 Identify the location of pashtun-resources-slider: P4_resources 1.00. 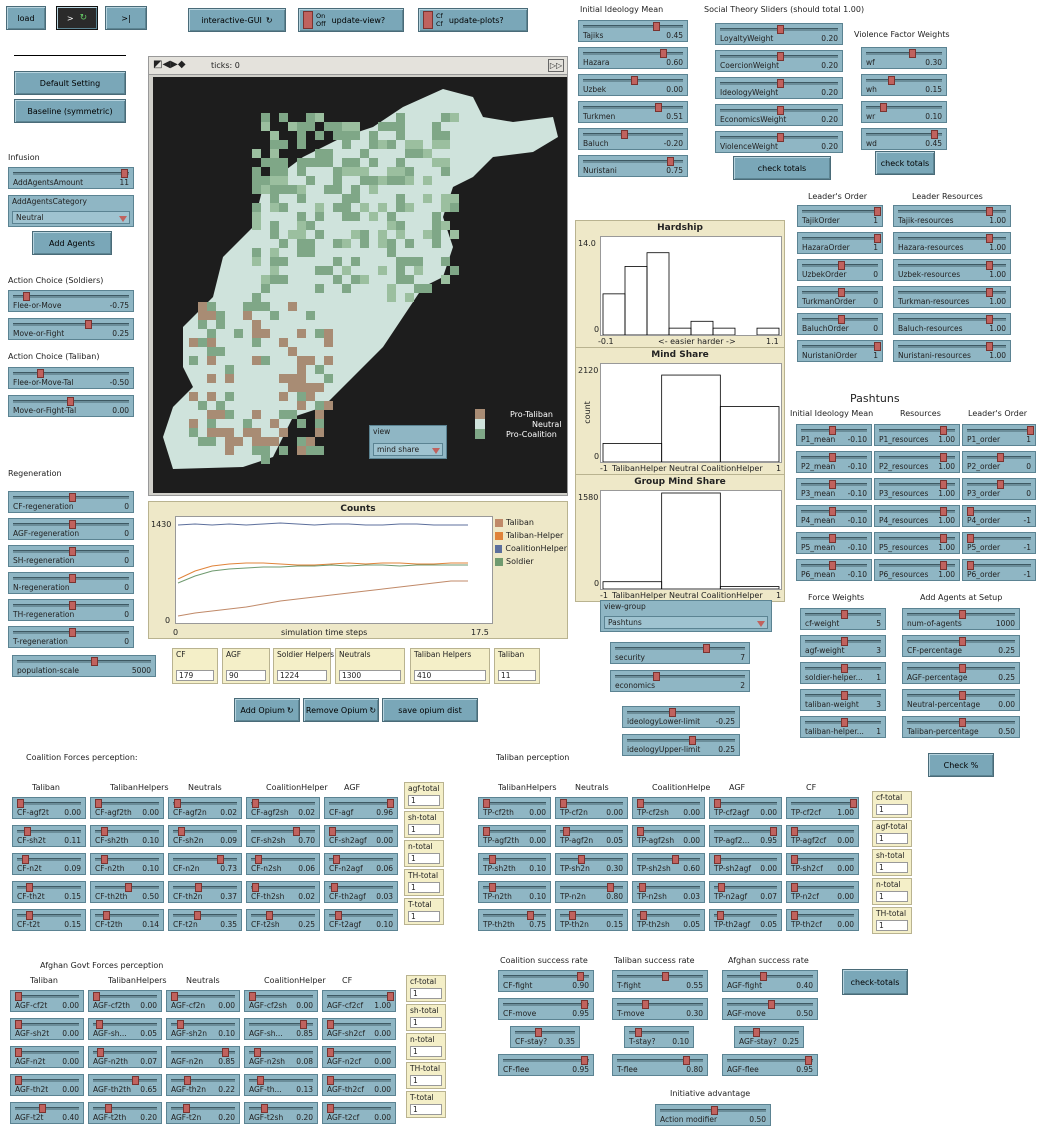
(917, 516).